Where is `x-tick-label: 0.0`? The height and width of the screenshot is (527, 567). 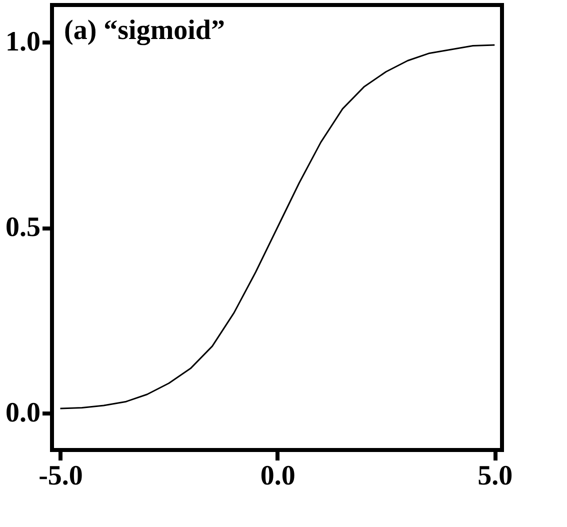
x-tick-label: 0.0 is located at coordinates (278, 476).